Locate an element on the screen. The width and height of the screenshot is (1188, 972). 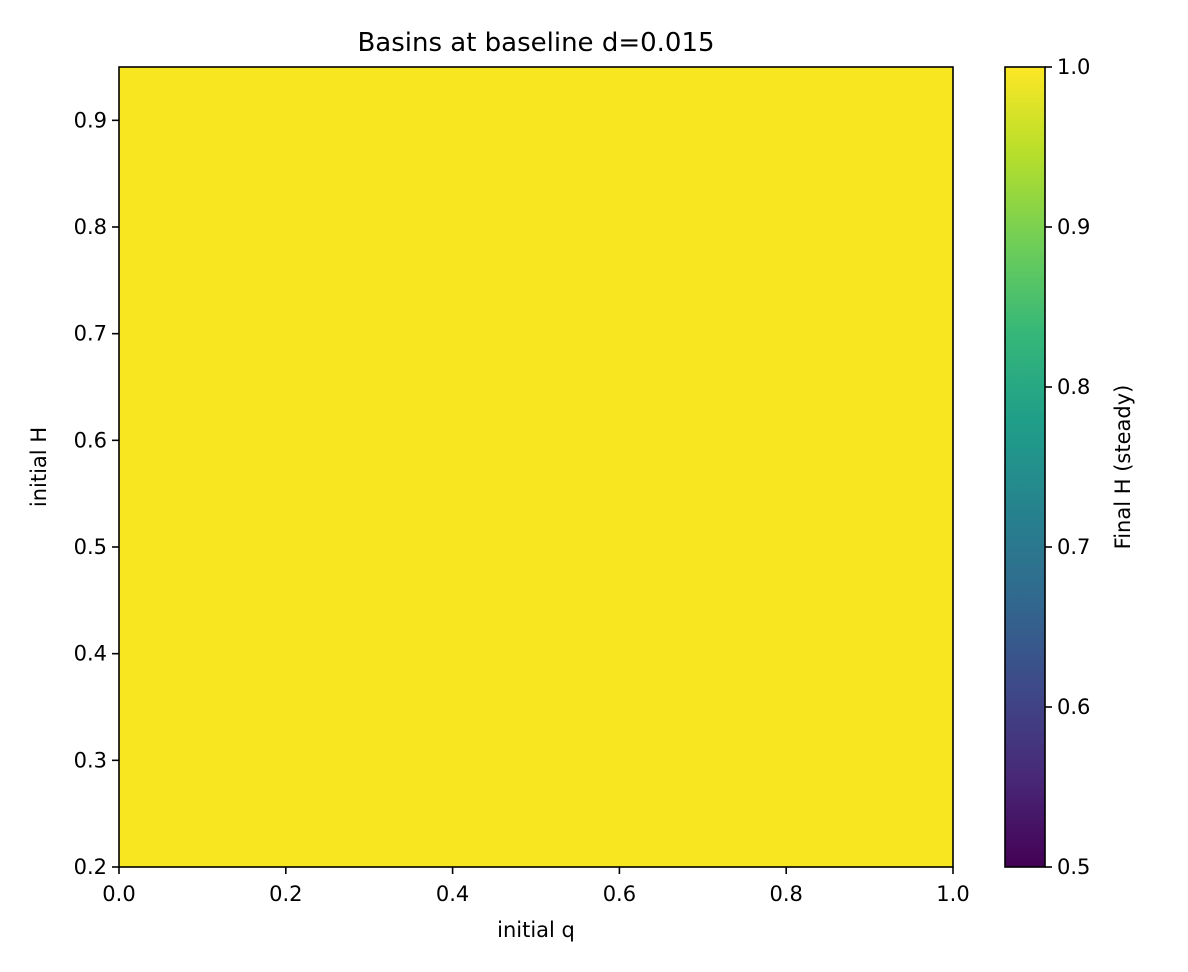
colorbar-label: Final H (steady) is located at coordinates (1123, 467).